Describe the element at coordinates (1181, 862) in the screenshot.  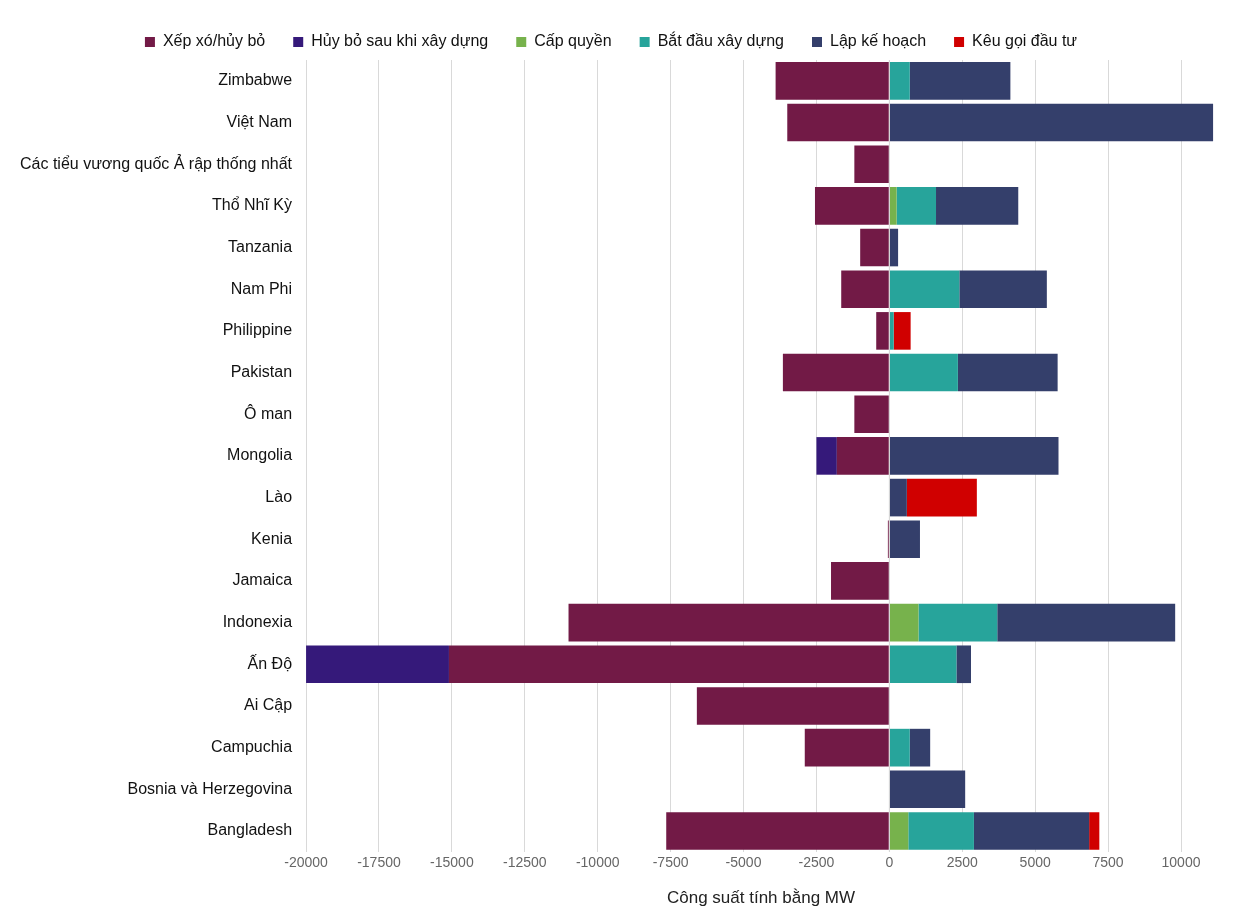
I see `x-tick-label: 10000` at that location.